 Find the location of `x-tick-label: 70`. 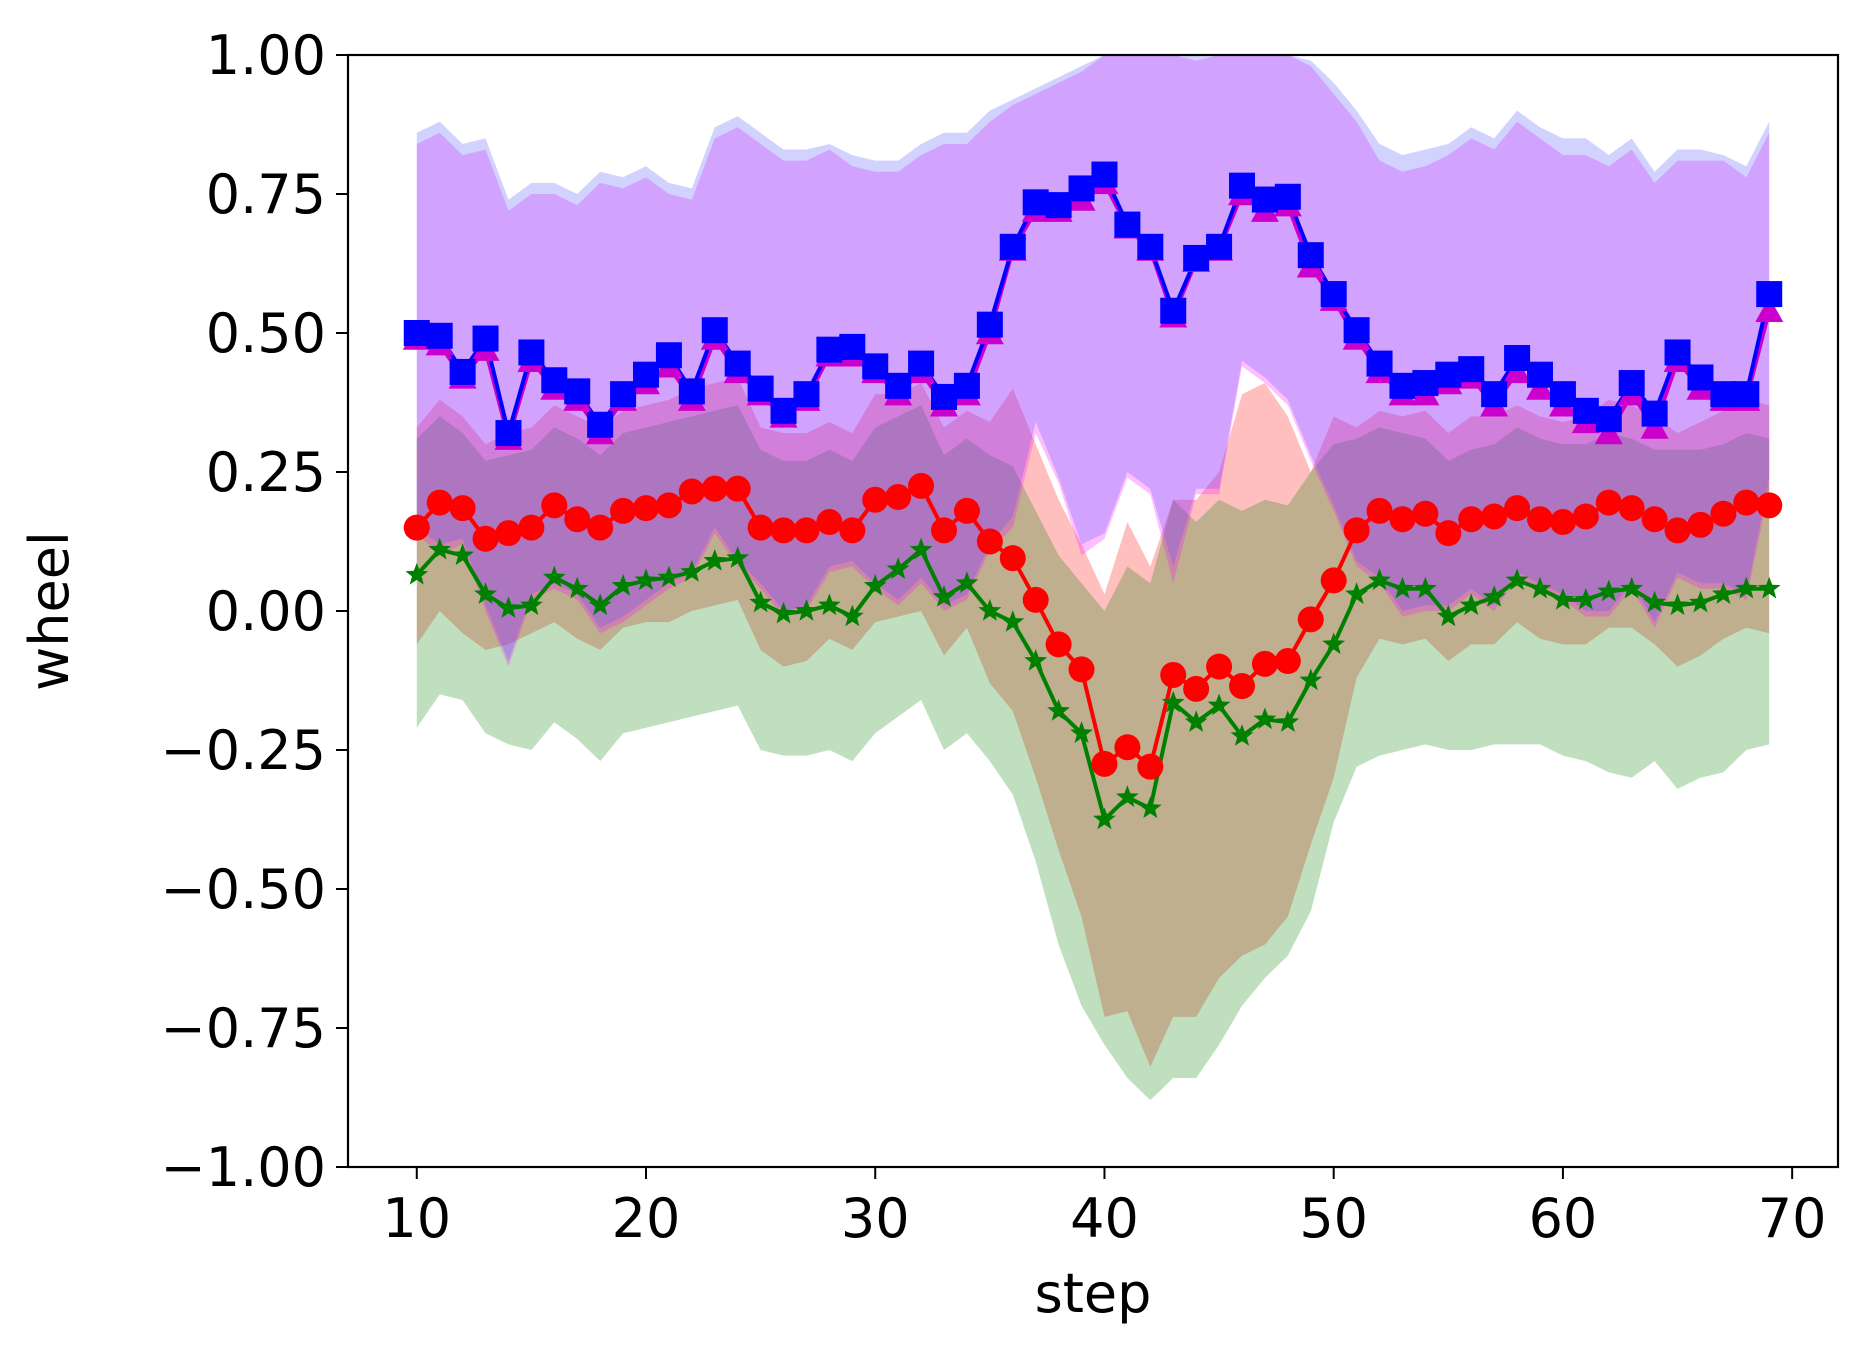

x-tick-label: 70 is located at coordinates (1792, 1218).